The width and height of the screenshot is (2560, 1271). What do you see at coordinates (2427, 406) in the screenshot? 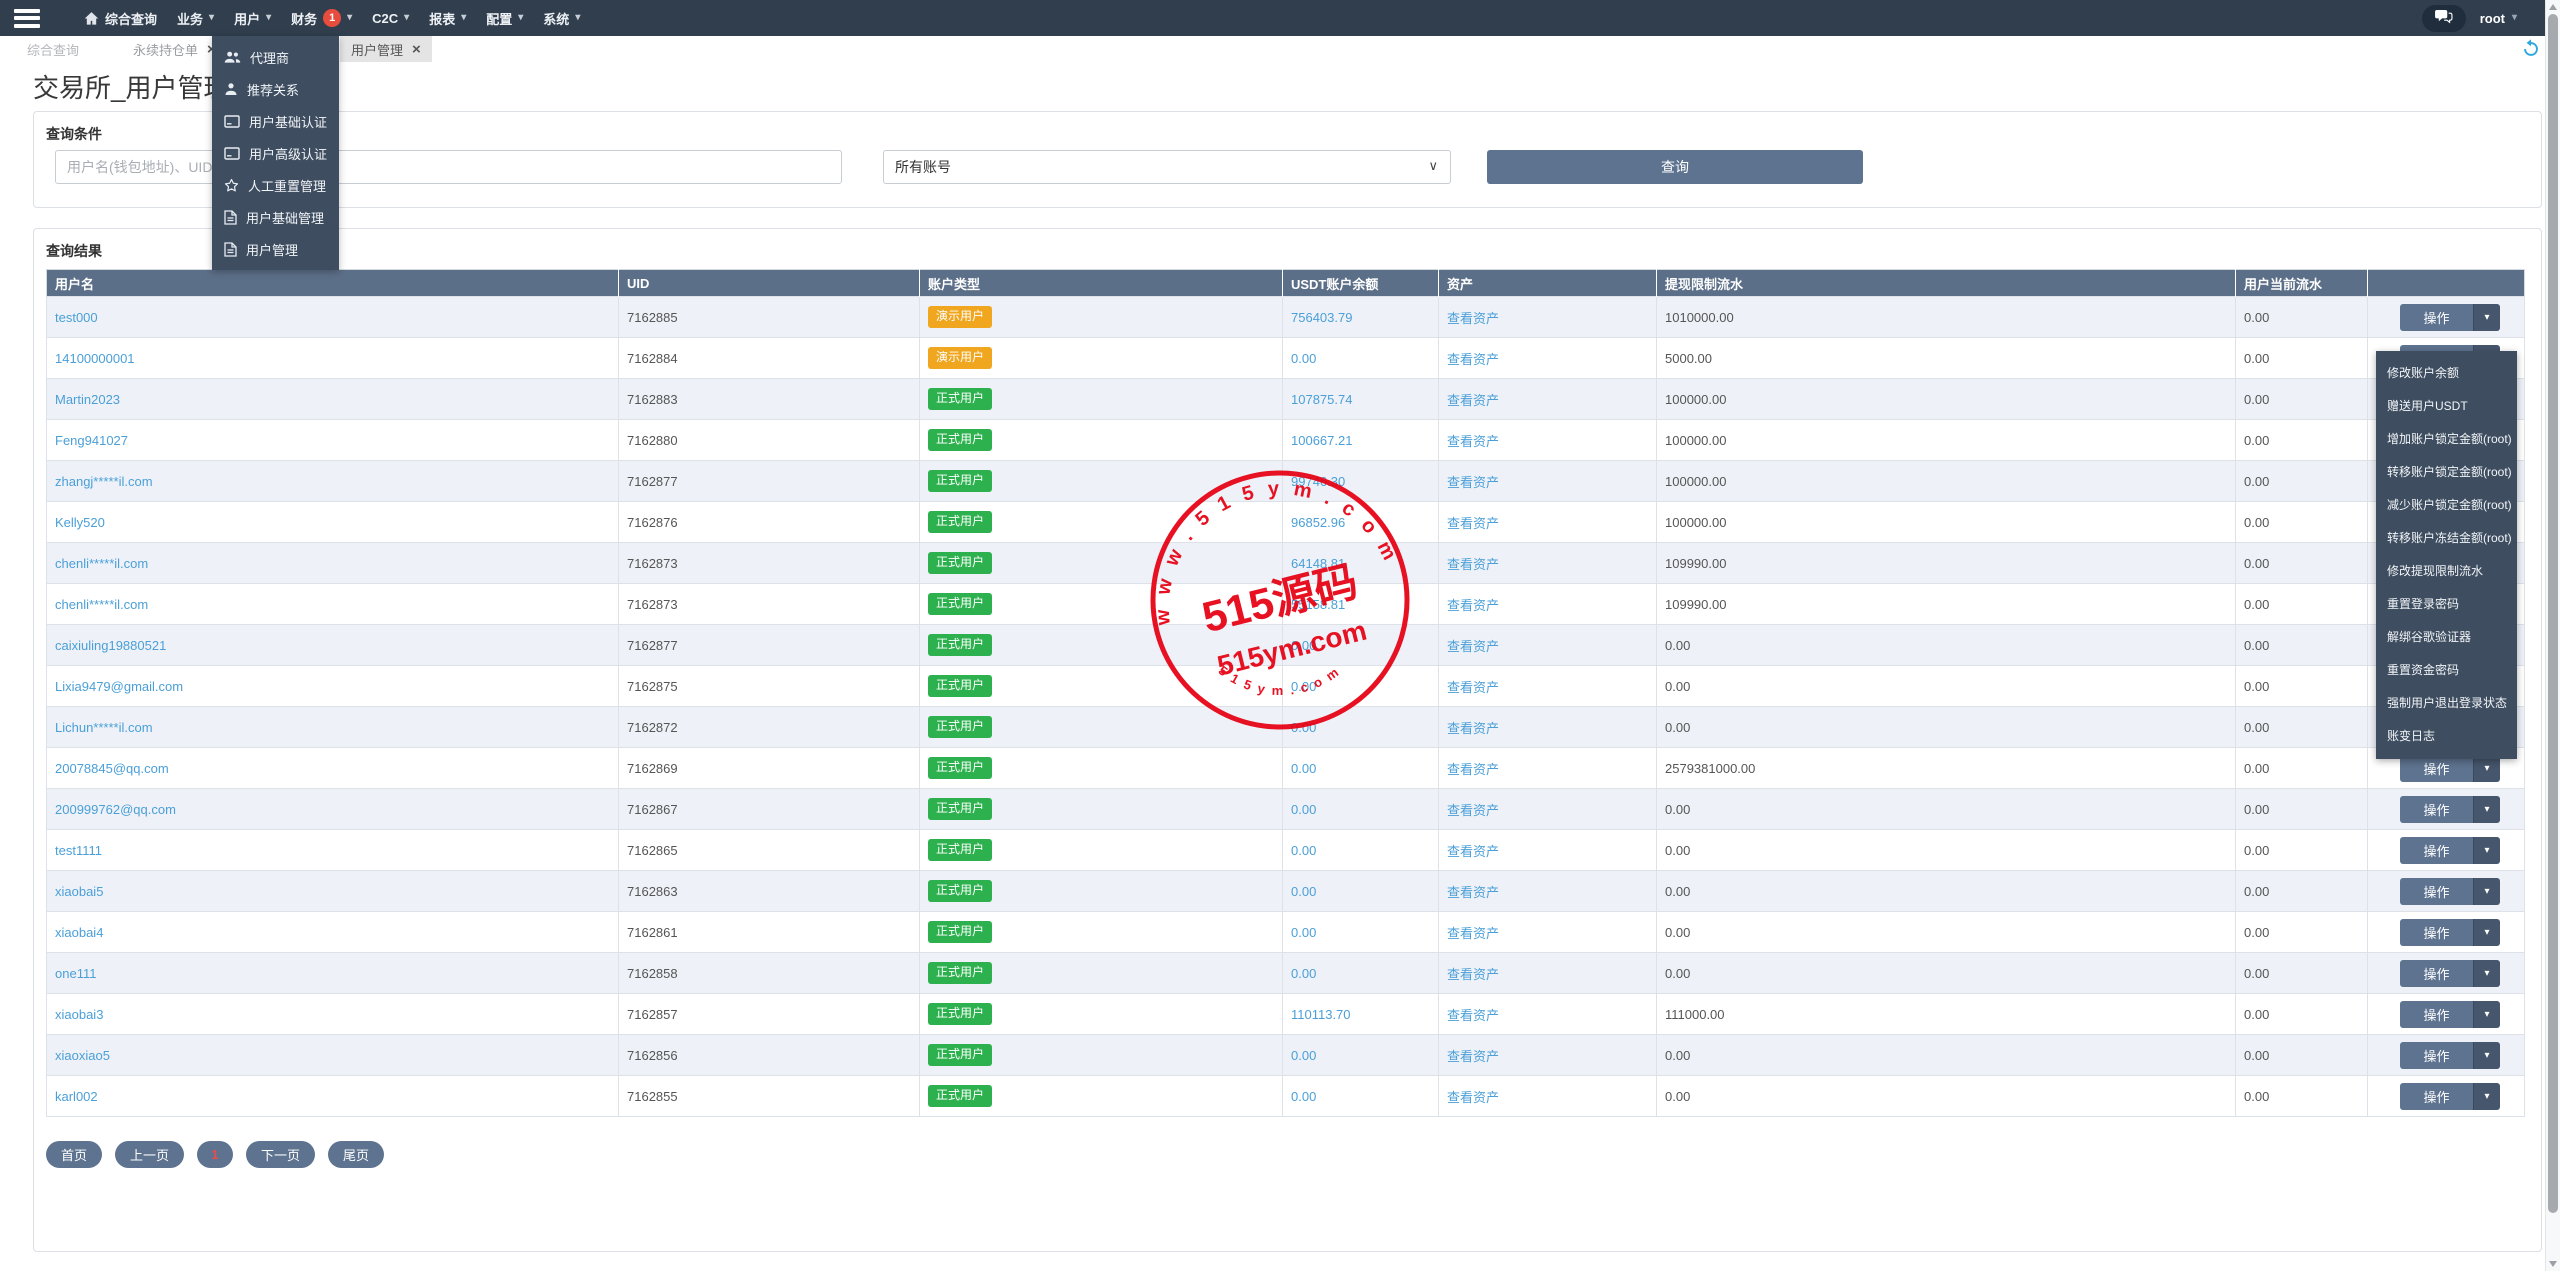
I see `action-menu-item: 赠送用户USDT` at bounding box center [2427, 406].